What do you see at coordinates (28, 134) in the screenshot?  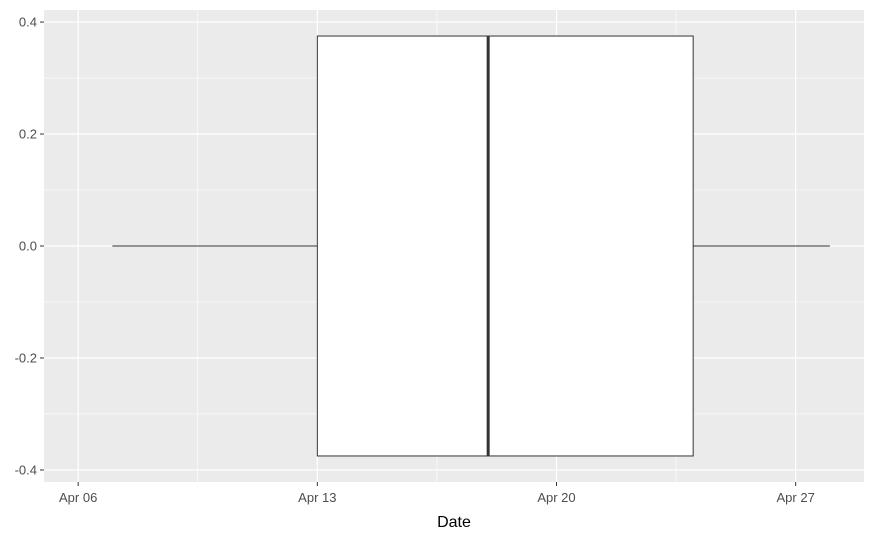 I see `y-tick-label: 0.2` at bounding box center [28, 134].